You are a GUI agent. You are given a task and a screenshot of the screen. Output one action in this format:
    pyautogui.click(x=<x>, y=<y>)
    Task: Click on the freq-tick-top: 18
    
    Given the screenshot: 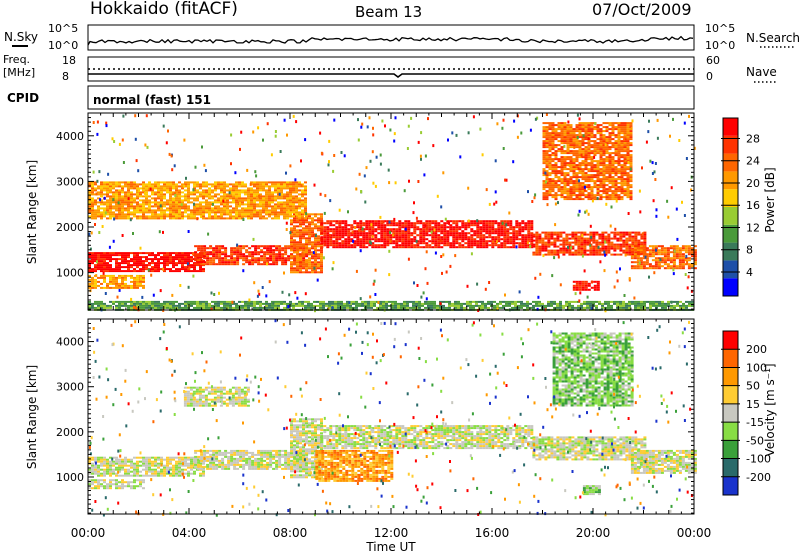 What is the action you would take?
    pyautogui.click(x=69, y=60)
    